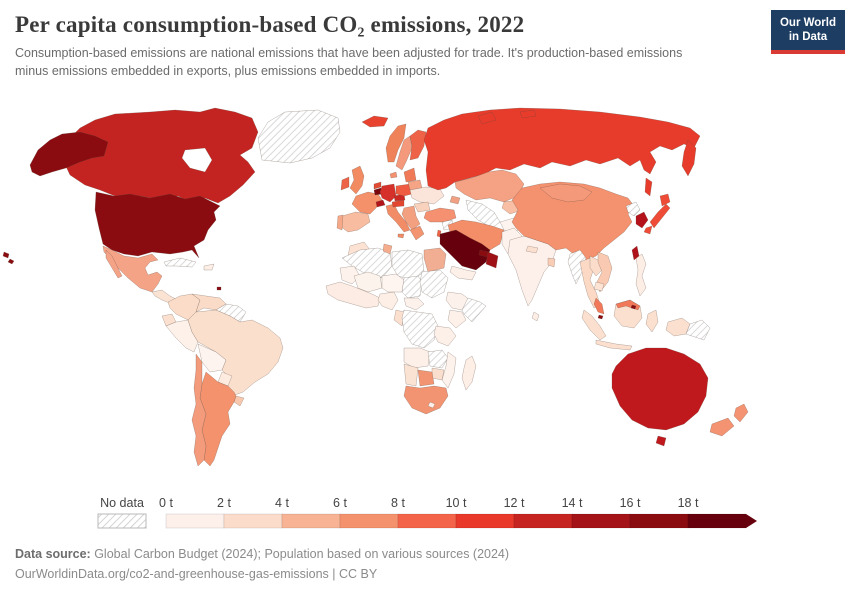 The image size is (850, 600). Describe the element at coordinates (410, 175) in the screenshot. I see `region-baltics` at that location.